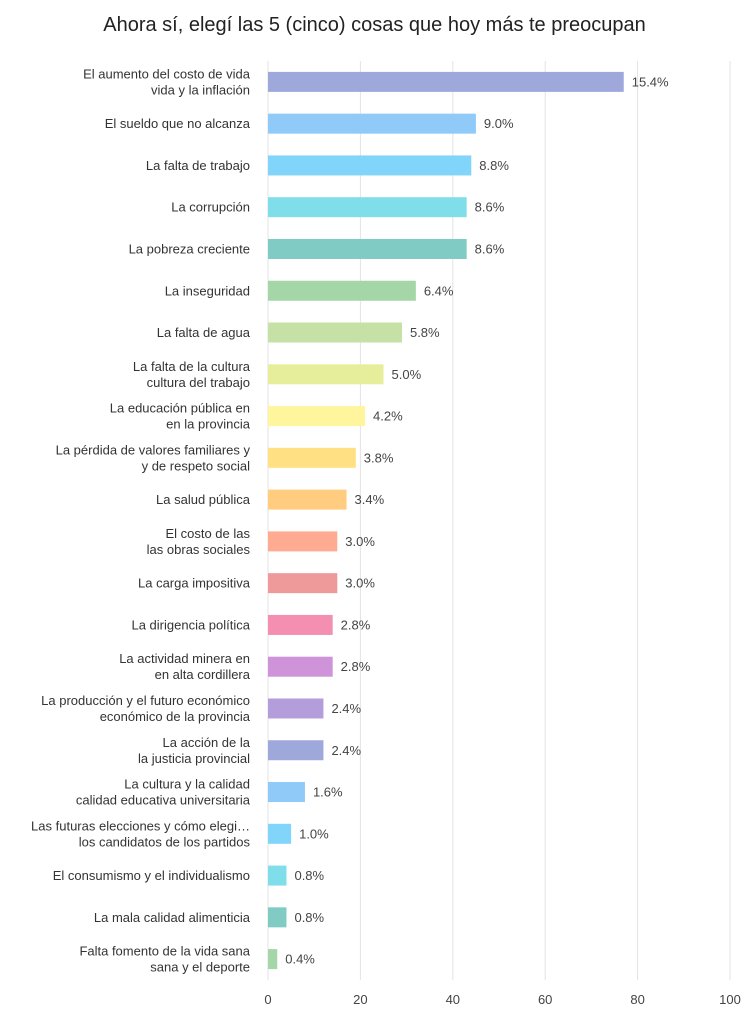 This screenshot has height=1024, width=749. Describe the element at coordinates (208, 424) in the screenshot. I see `category-label: en la provincia` at that location.